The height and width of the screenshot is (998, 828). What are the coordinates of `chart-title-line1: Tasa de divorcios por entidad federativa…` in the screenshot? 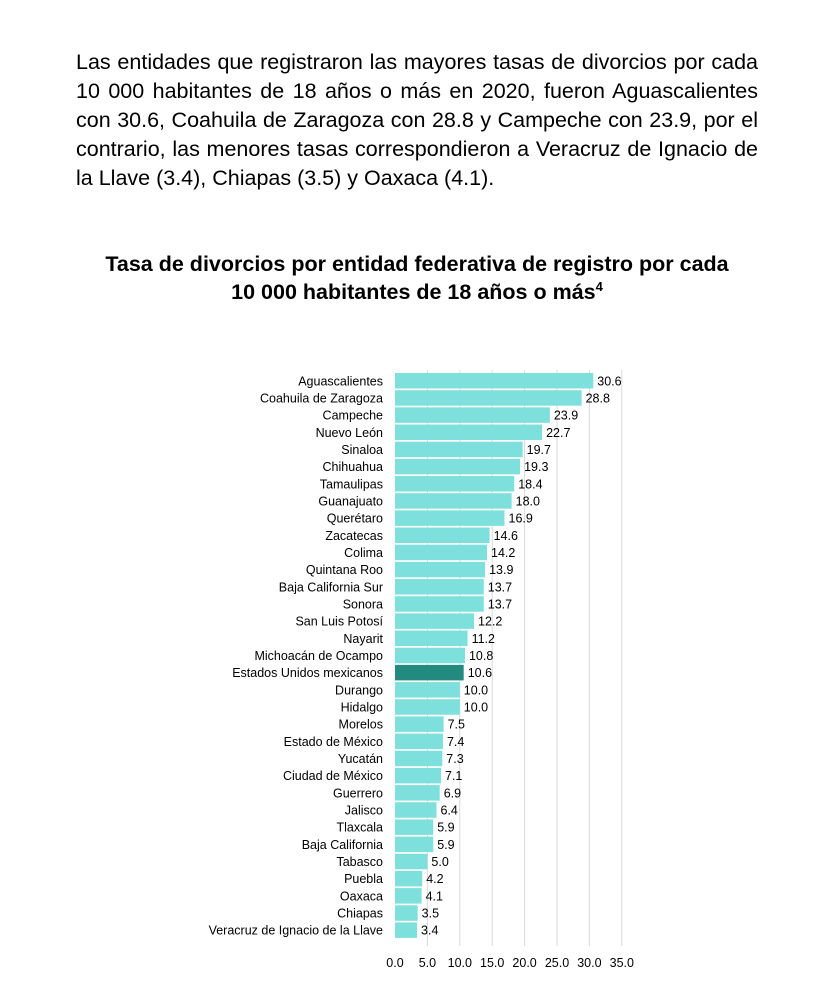 It's located at (417, 264).